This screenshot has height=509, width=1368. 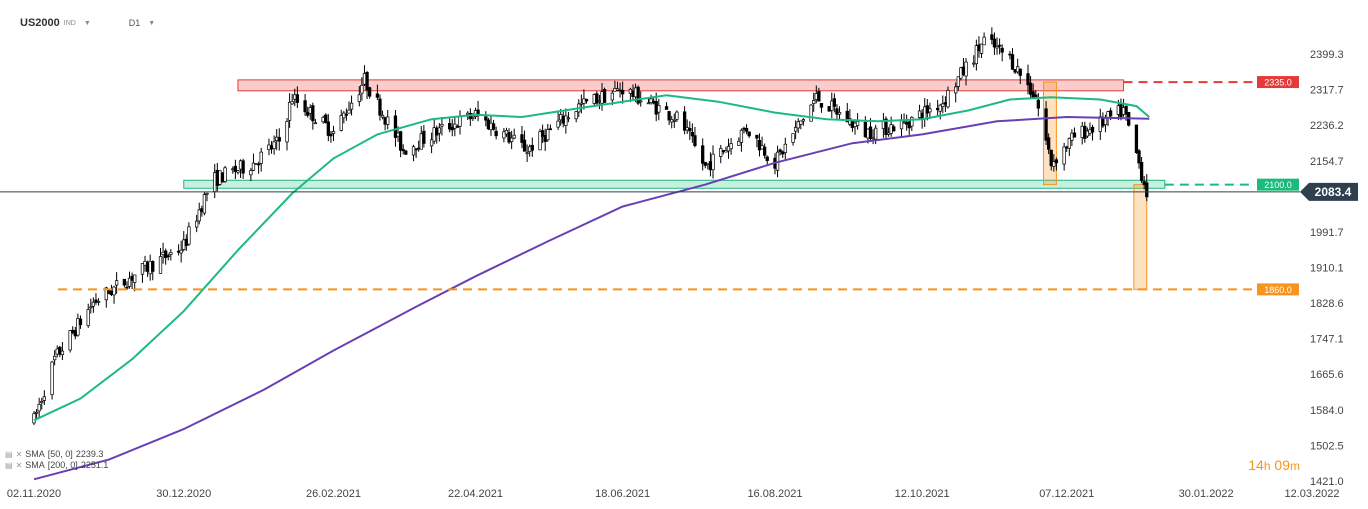 I want to click on x-tick-label: 18.06.2021, so click(x=622, y=494).